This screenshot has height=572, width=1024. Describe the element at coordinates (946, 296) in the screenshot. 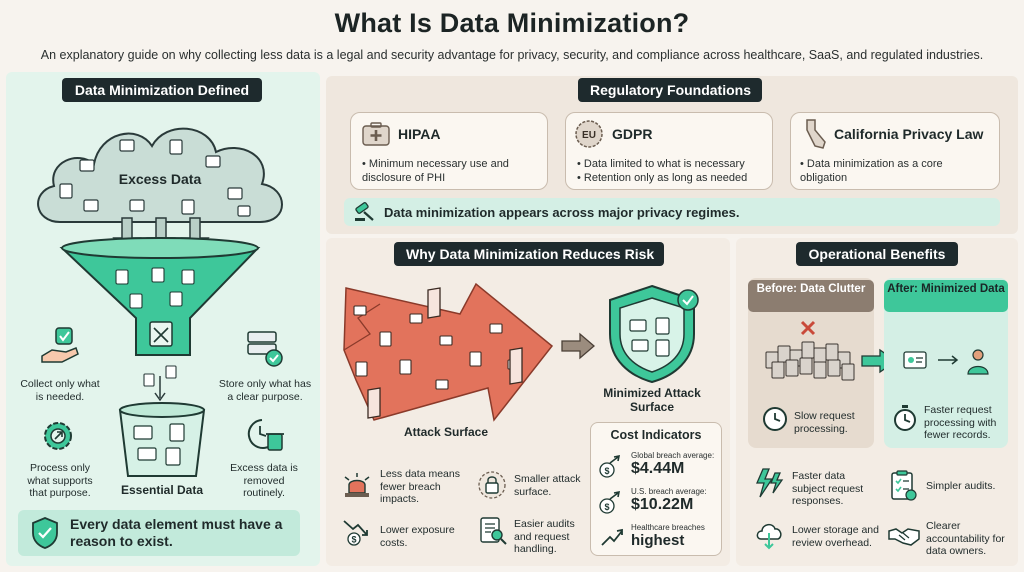

I see `after-title: After: Minimized Data` at that location.